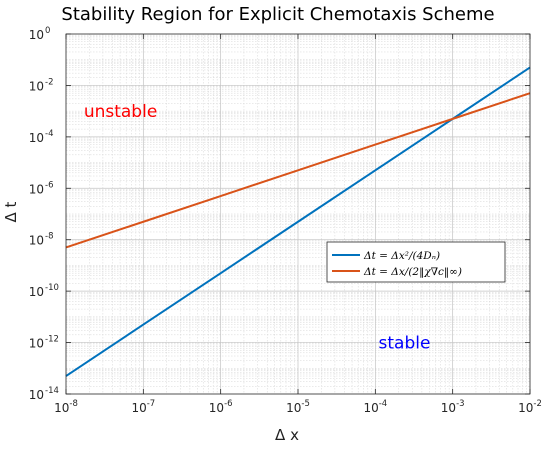 The width and height of the screenshot is (550, 450). What do you see at coordinates (52, 391) in the screenshot?
I see `y-tick-exponent: -14` at bounding box center [52, 391].